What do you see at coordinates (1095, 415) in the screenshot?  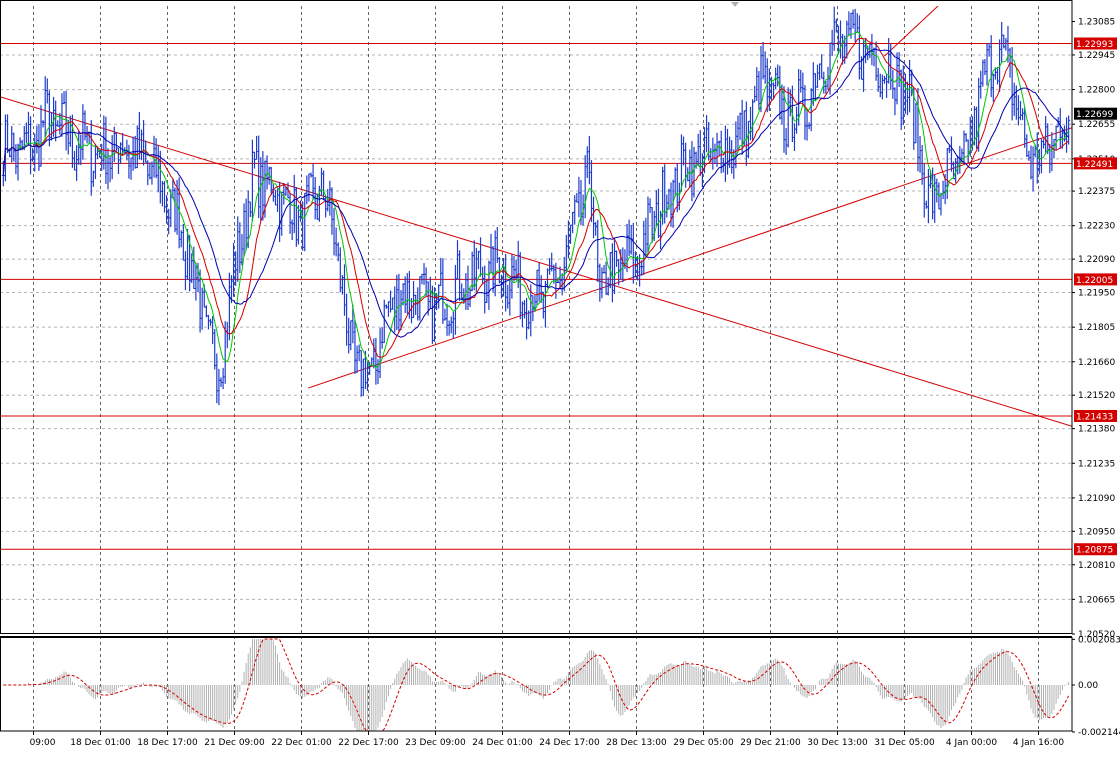 I see `price-level-label-box` at bounding box center [1095, 415].